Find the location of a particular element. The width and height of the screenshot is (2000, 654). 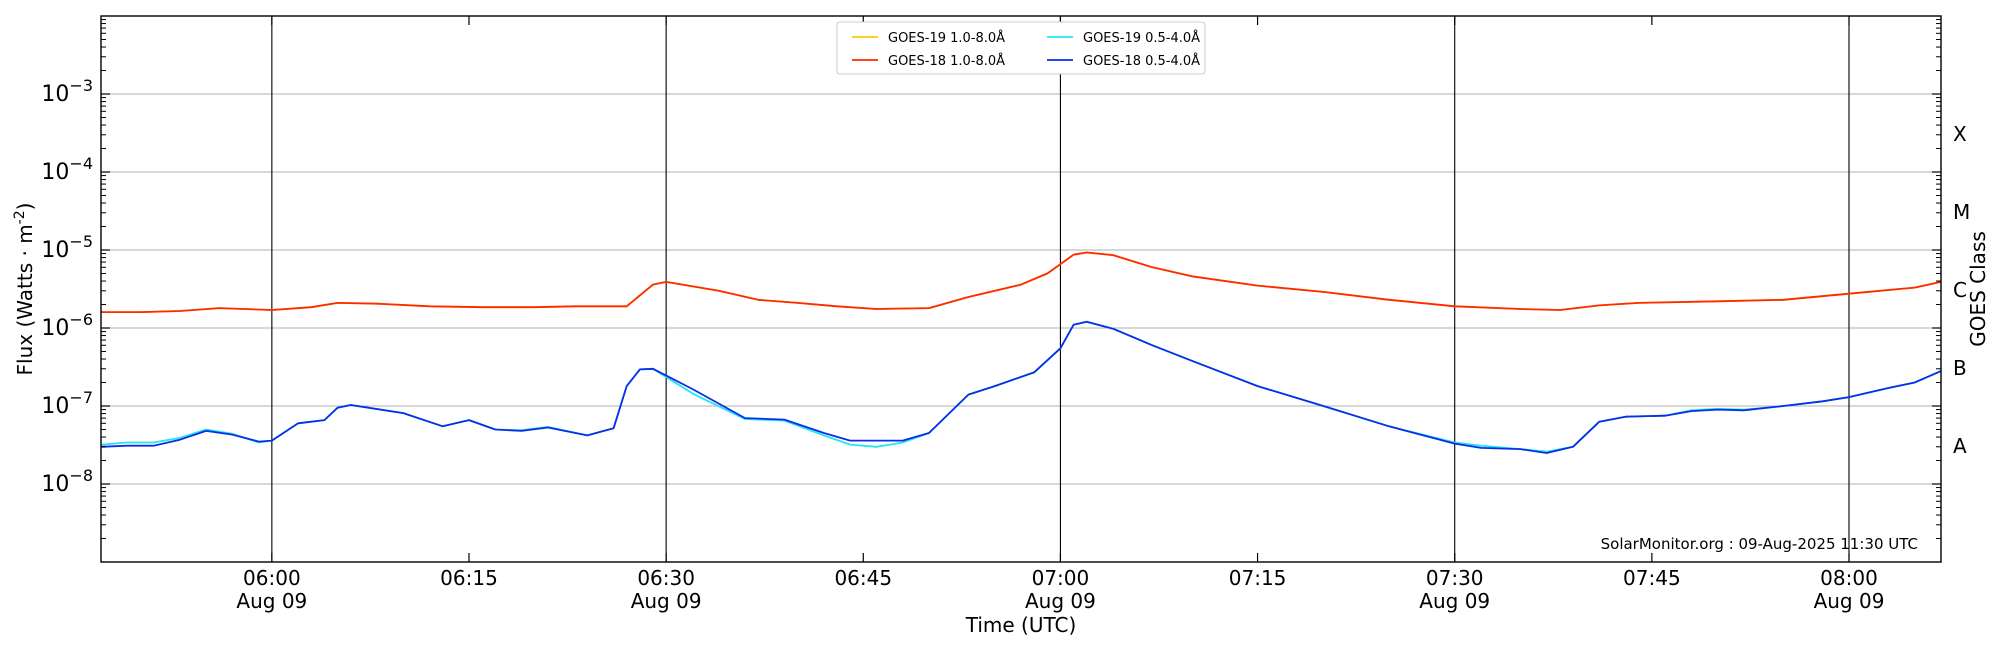

goes-class-axis-label: GOES Class is located at coordinates (1978, 289).